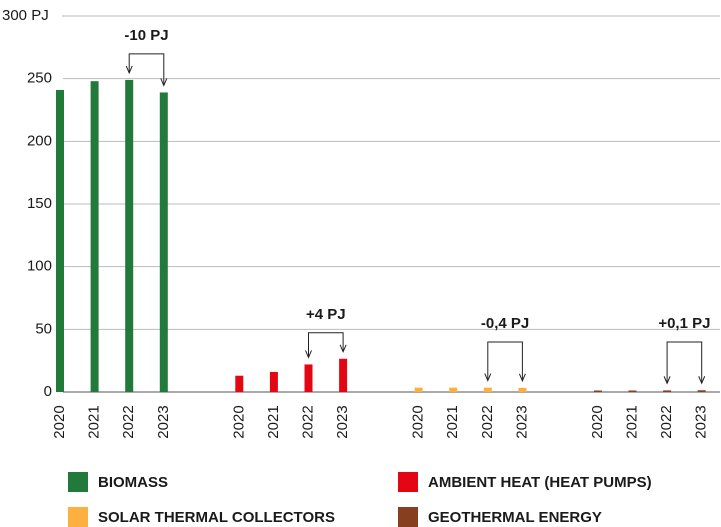 The width and height of the screenshot is (721, 527). I want to click on y-tick-label: 250, so click(39, 78).